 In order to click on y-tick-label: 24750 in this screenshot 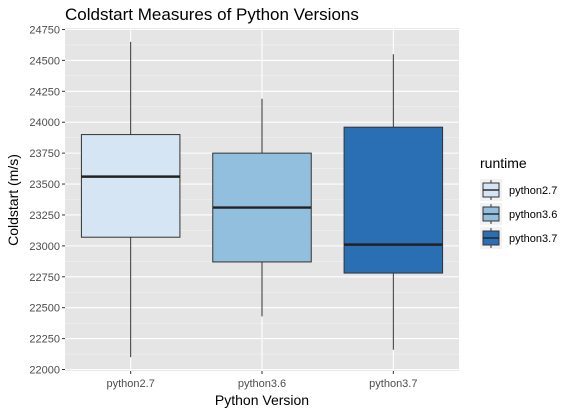, I will do `click(44, 30)`.